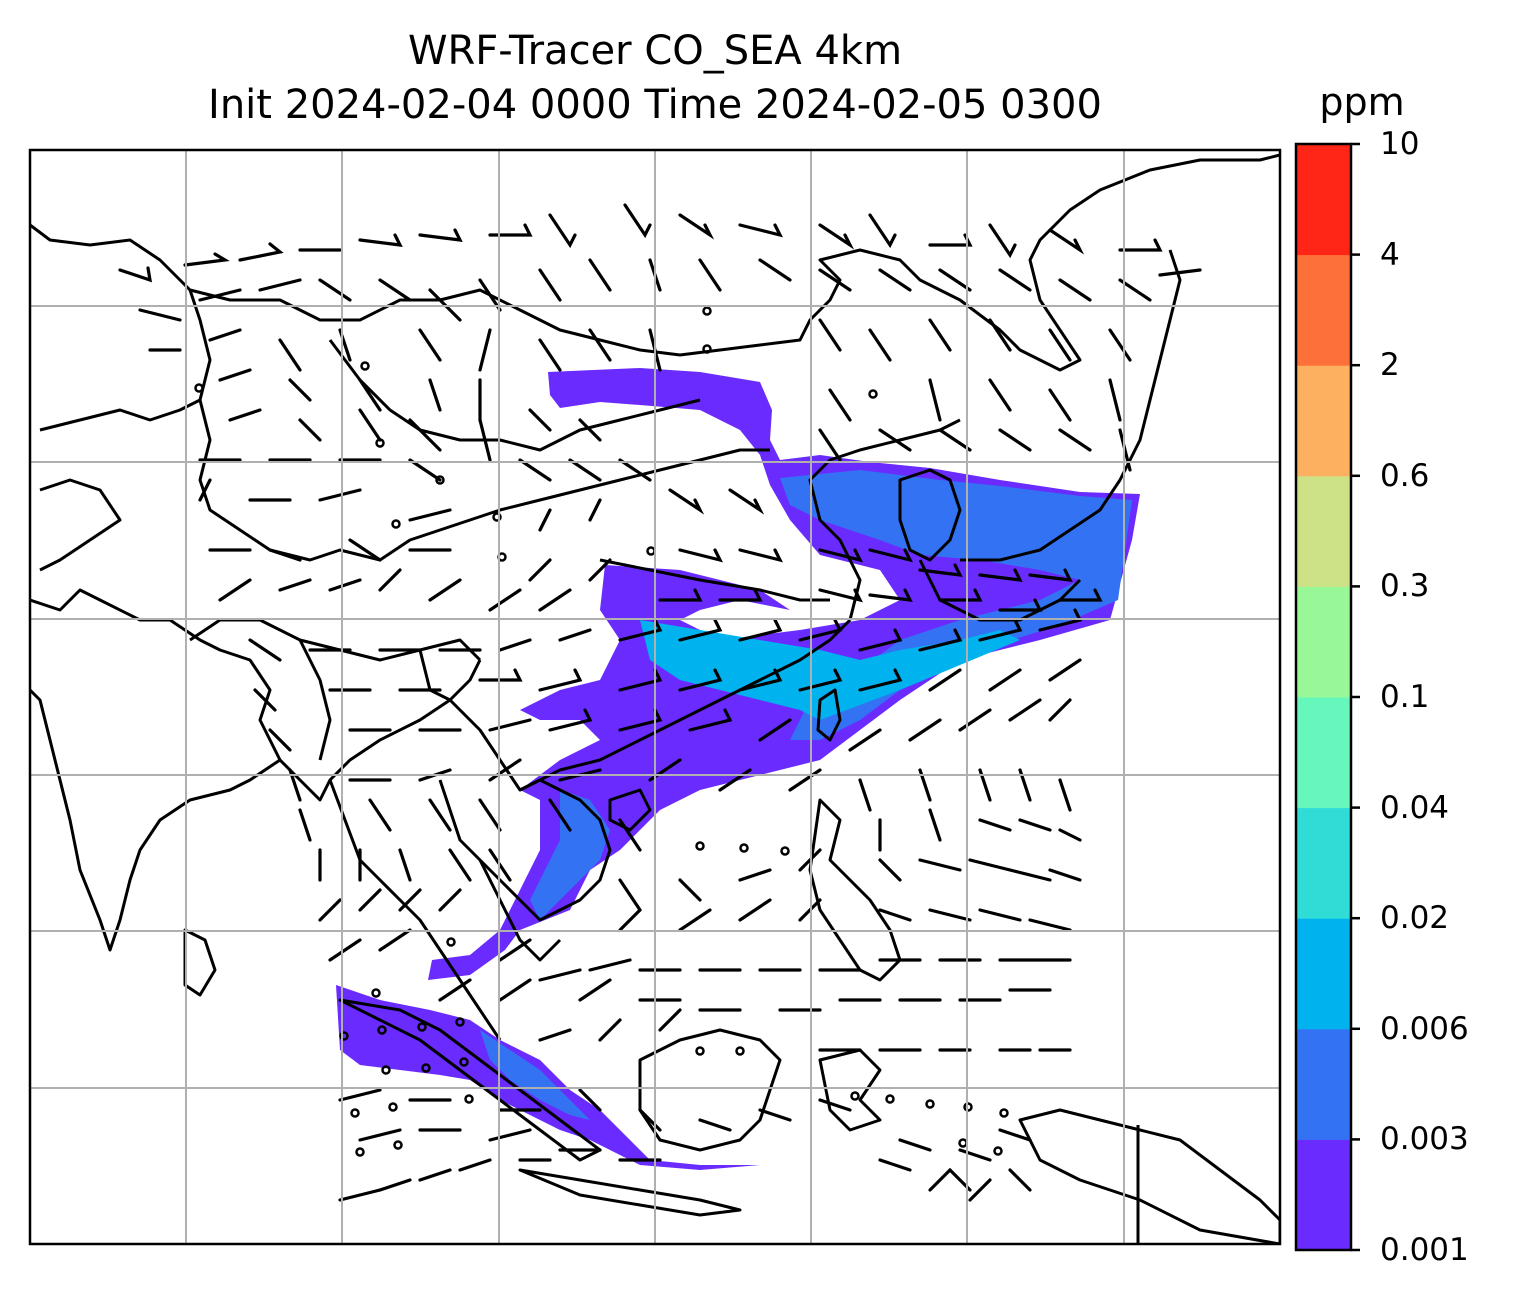 The image size is (1528, 1306). I want to click on coastline-srilanka, so click(200, 962).